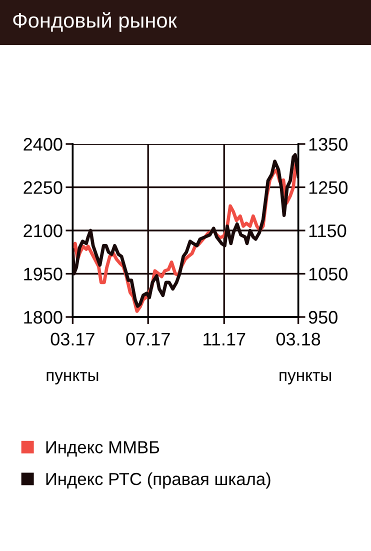 The image size is (371, 551). What do you see at coordinates (43, 144) in the screenshot?
I see `y-tick-label: 2400` at bounding box center [43, 144].